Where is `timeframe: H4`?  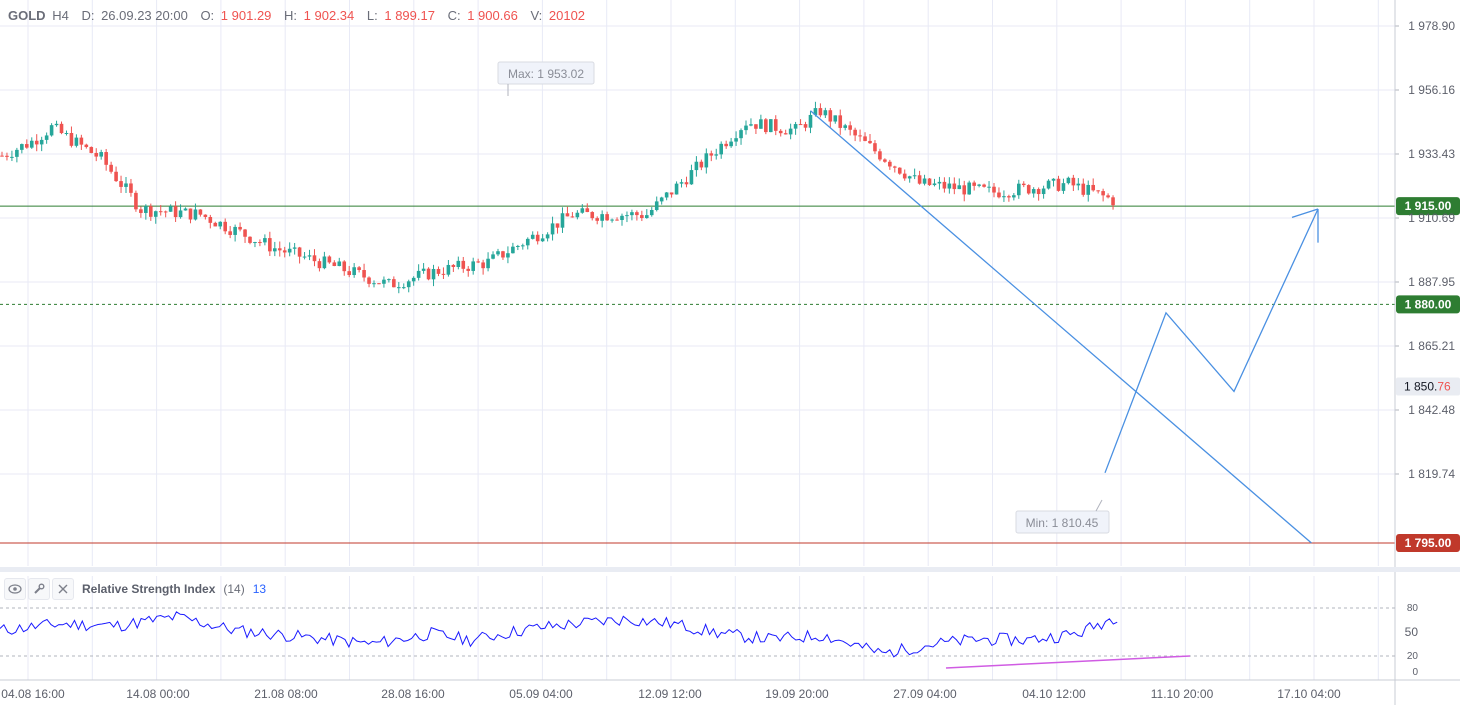 timeframe: H4 is located at coordinates (60, 15).